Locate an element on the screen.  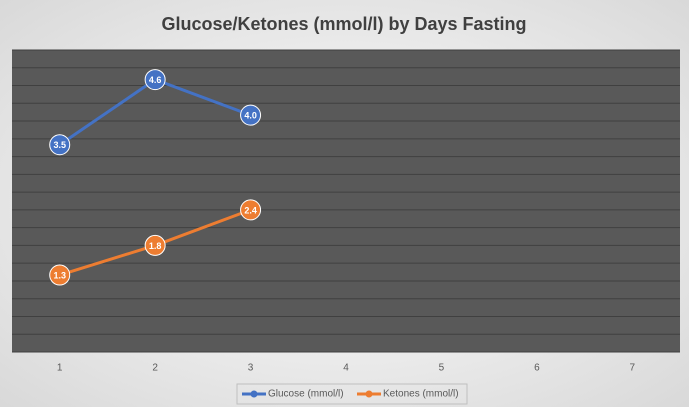
legend-box is located at coordinates (352, 394).